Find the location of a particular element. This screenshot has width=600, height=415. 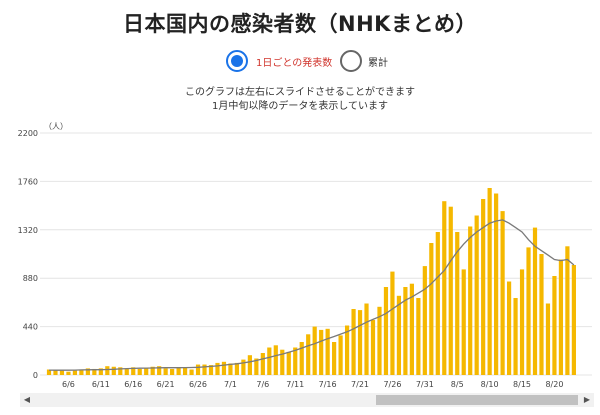

y-tick-labels: 2200 1760 1320 880 440 0 is located at coordinates (28, 254).